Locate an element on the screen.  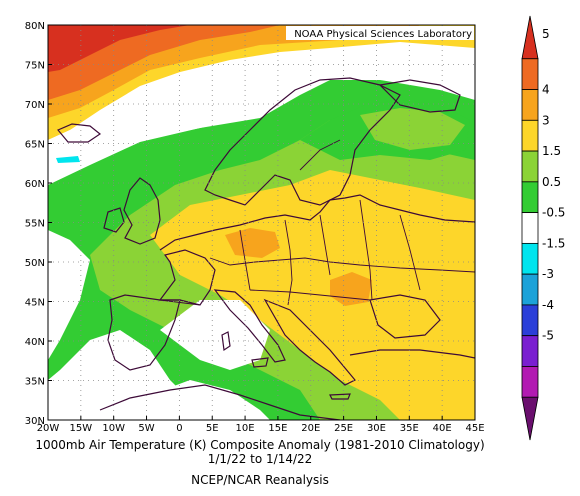
great-britain-coast is located at coordinates (142, 211).